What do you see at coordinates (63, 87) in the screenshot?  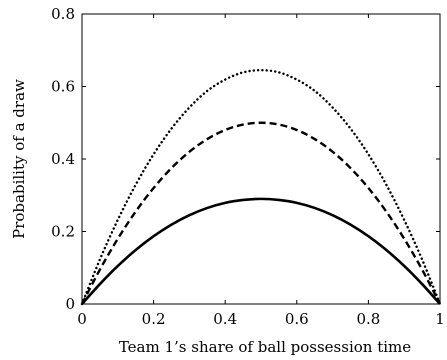 I see `y-tick-label: 0.6` at bounding box center [63, 87].